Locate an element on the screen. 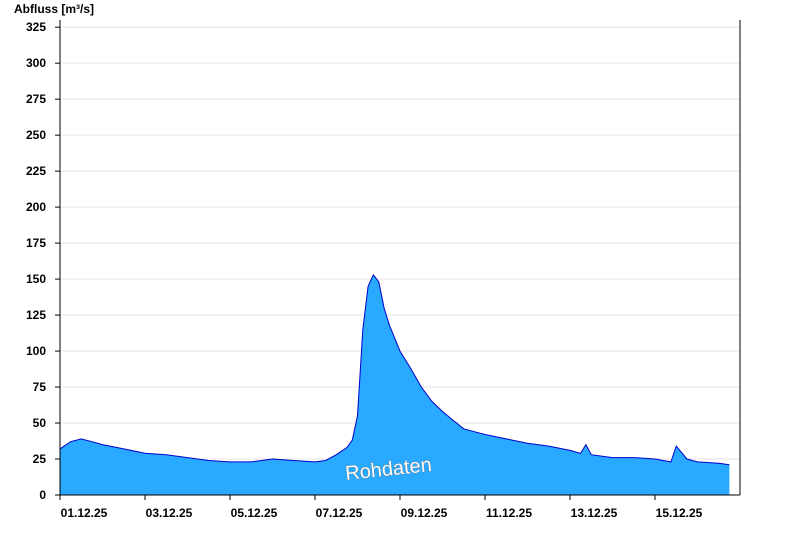 The image size is (800, 550). y-tick-labels: 0 25 50 75 100 125 150 175 200 225 250 275 300 325 is located at coordinates (36, 261).